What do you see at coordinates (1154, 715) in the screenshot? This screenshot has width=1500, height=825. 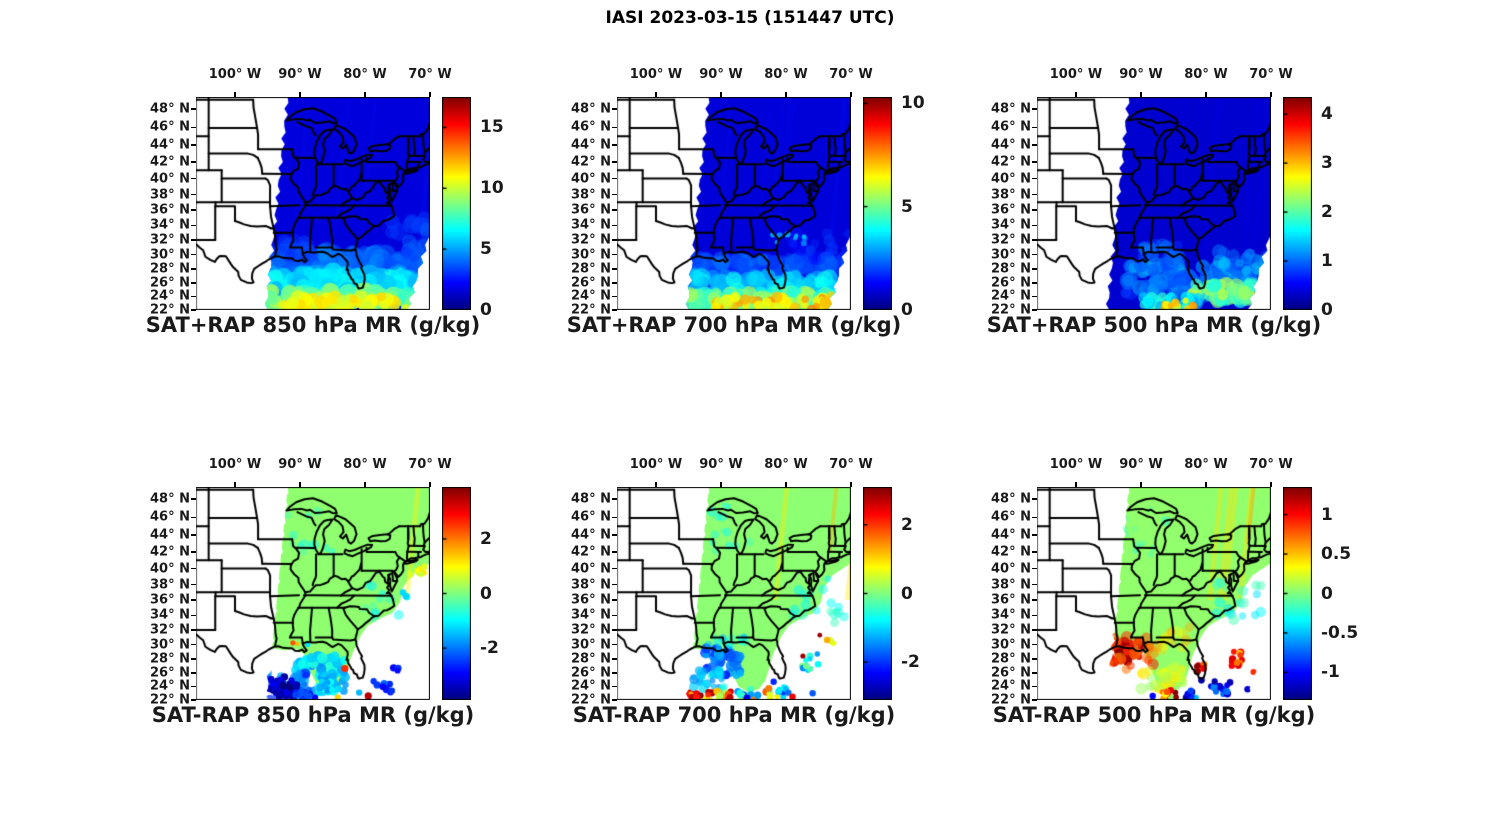 I see `panel-title: SAT-RAP 500 hPa MR (g/kg)` at bounding box center [1154, 715].